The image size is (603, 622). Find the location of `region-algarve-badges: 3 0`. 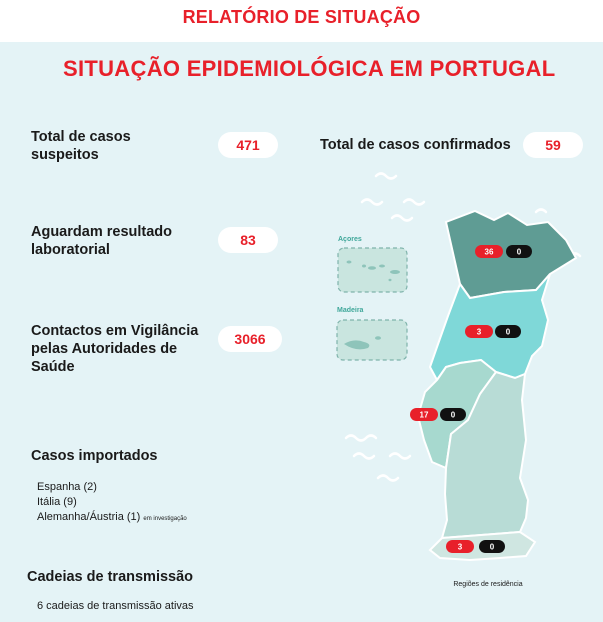

region-algarve-badges: 3 0 is located at coordinates (475, 546).